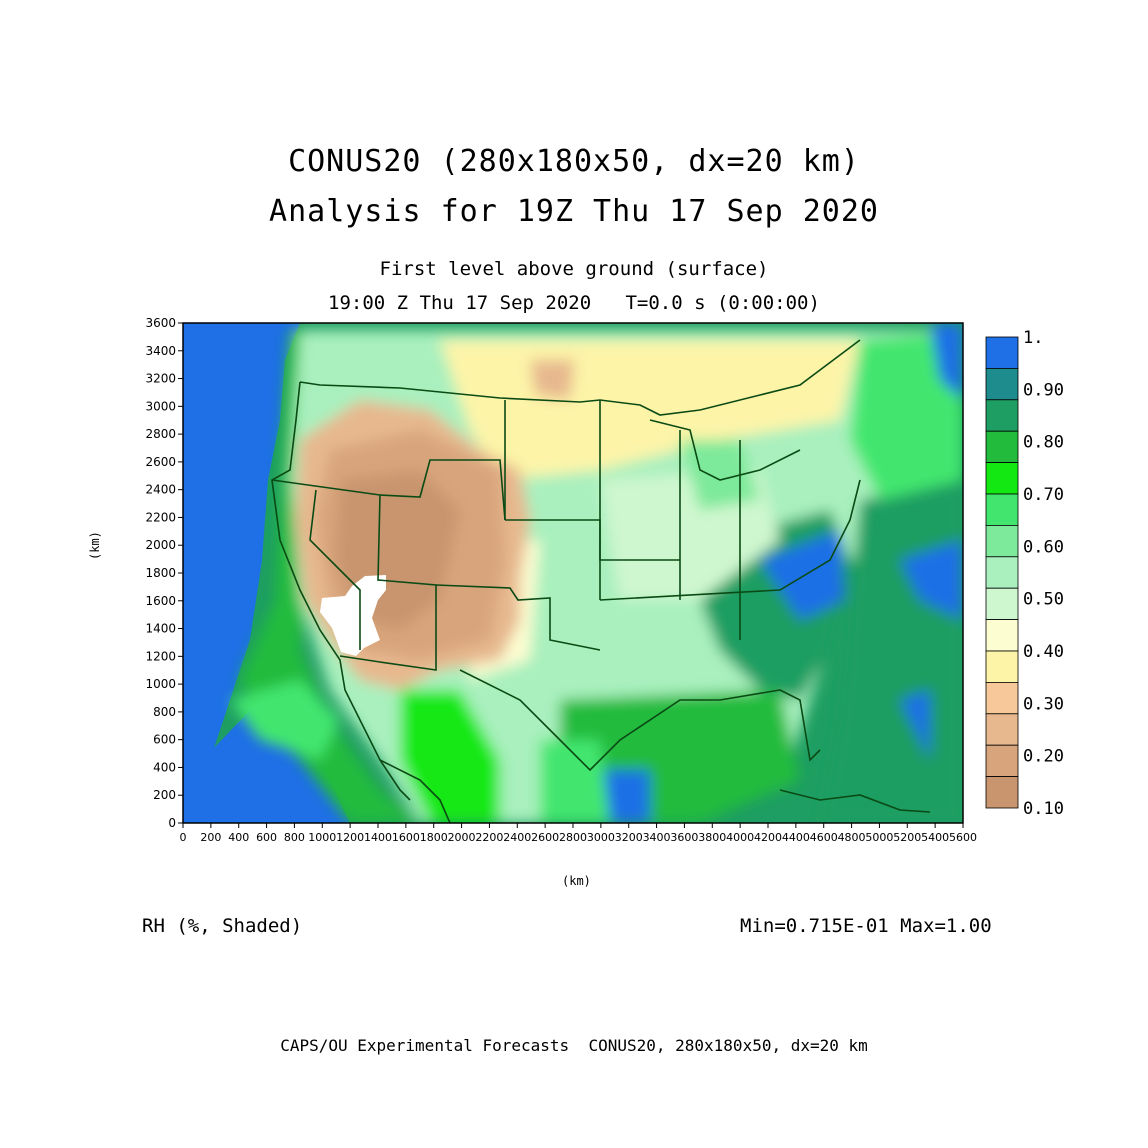  I want to click on x-tick-label: 4800, so click(852, 837).